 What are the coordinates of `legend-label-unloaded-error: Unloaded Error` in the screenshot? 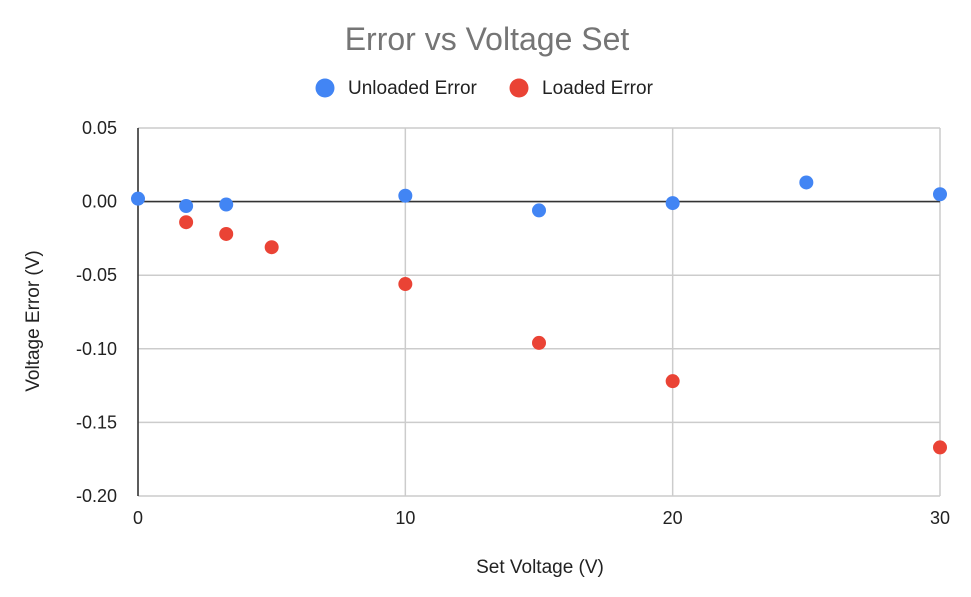 It's located at (413, 88).